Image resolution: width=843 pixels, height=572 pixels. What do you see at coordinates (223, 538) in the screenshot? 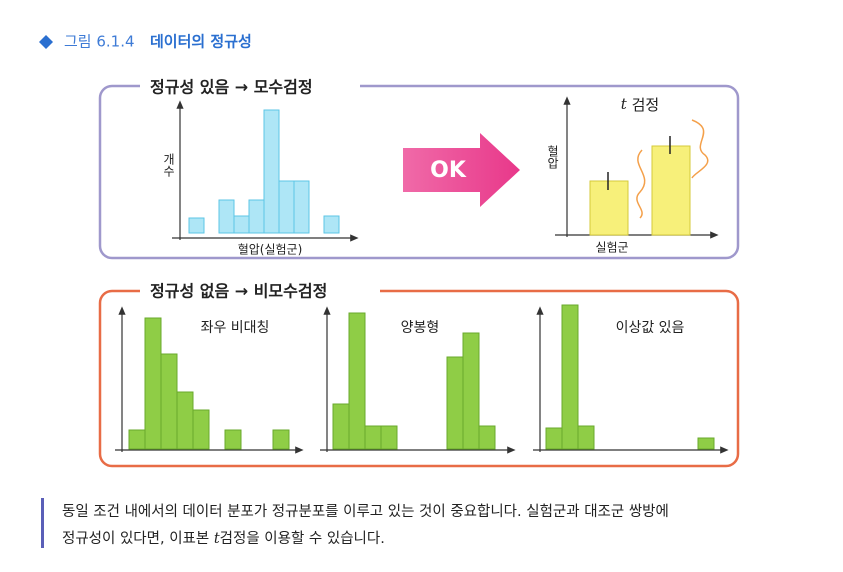
I see `paragraph-line: 정규성이 있다면, 이표본 t검정을 이용할 수 있습니다.` at bounding box center [223, 538].